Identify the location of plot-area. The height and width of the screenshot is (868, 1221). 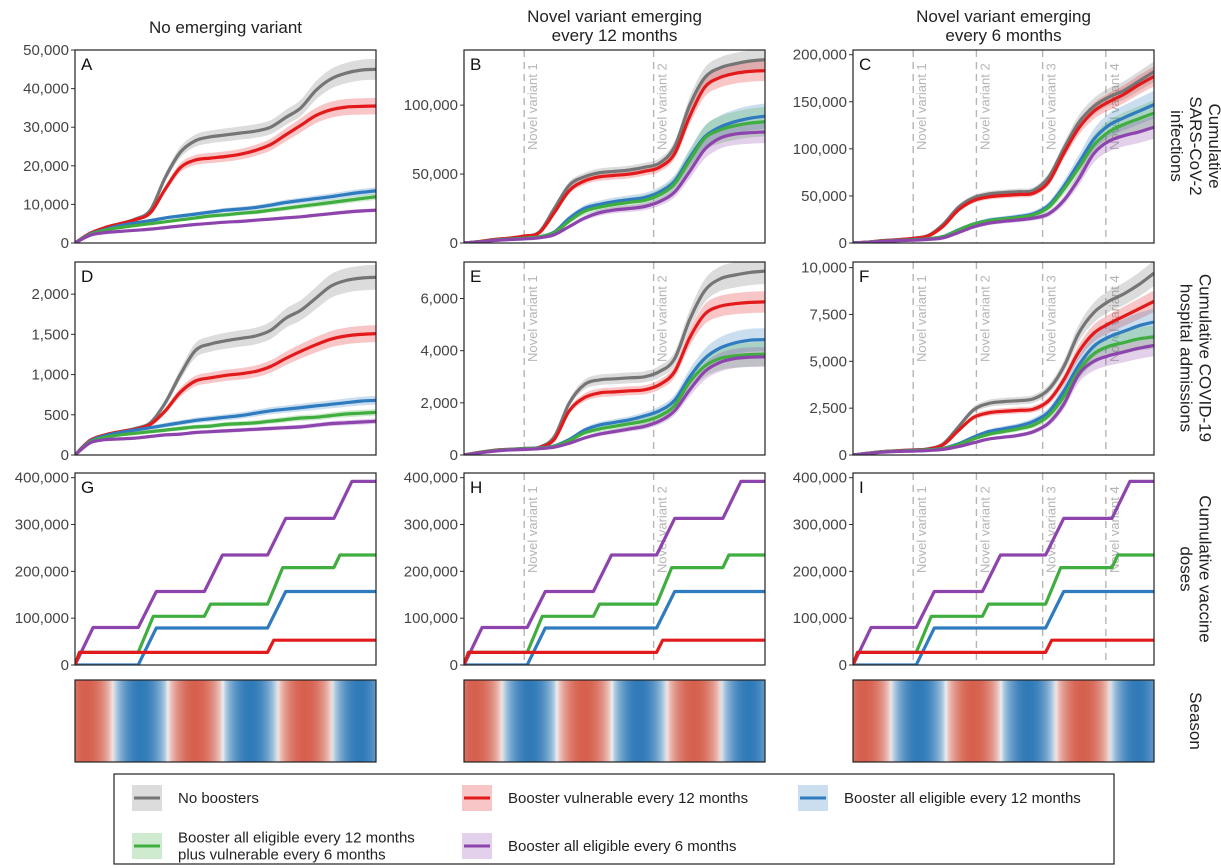
(225, 150).